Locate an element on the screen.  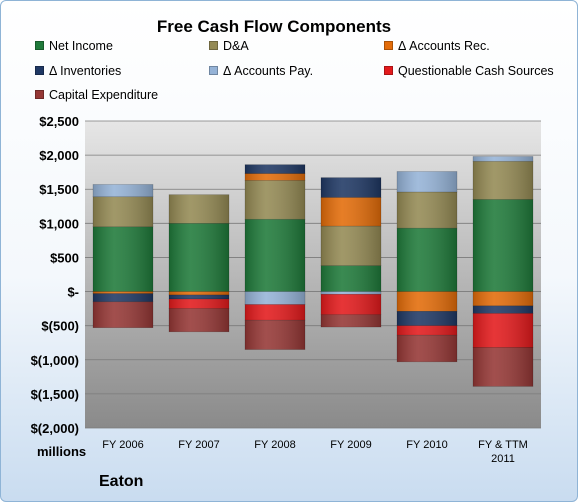
legend-item-accounts-pay: Δ Accounts Pay. is located at coordinates (261, 71).